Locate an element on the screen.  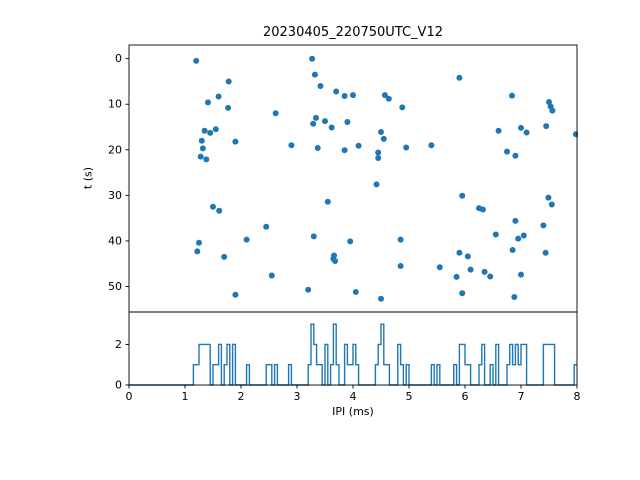
svg-text: 3 is located at coordinates (297, 396).